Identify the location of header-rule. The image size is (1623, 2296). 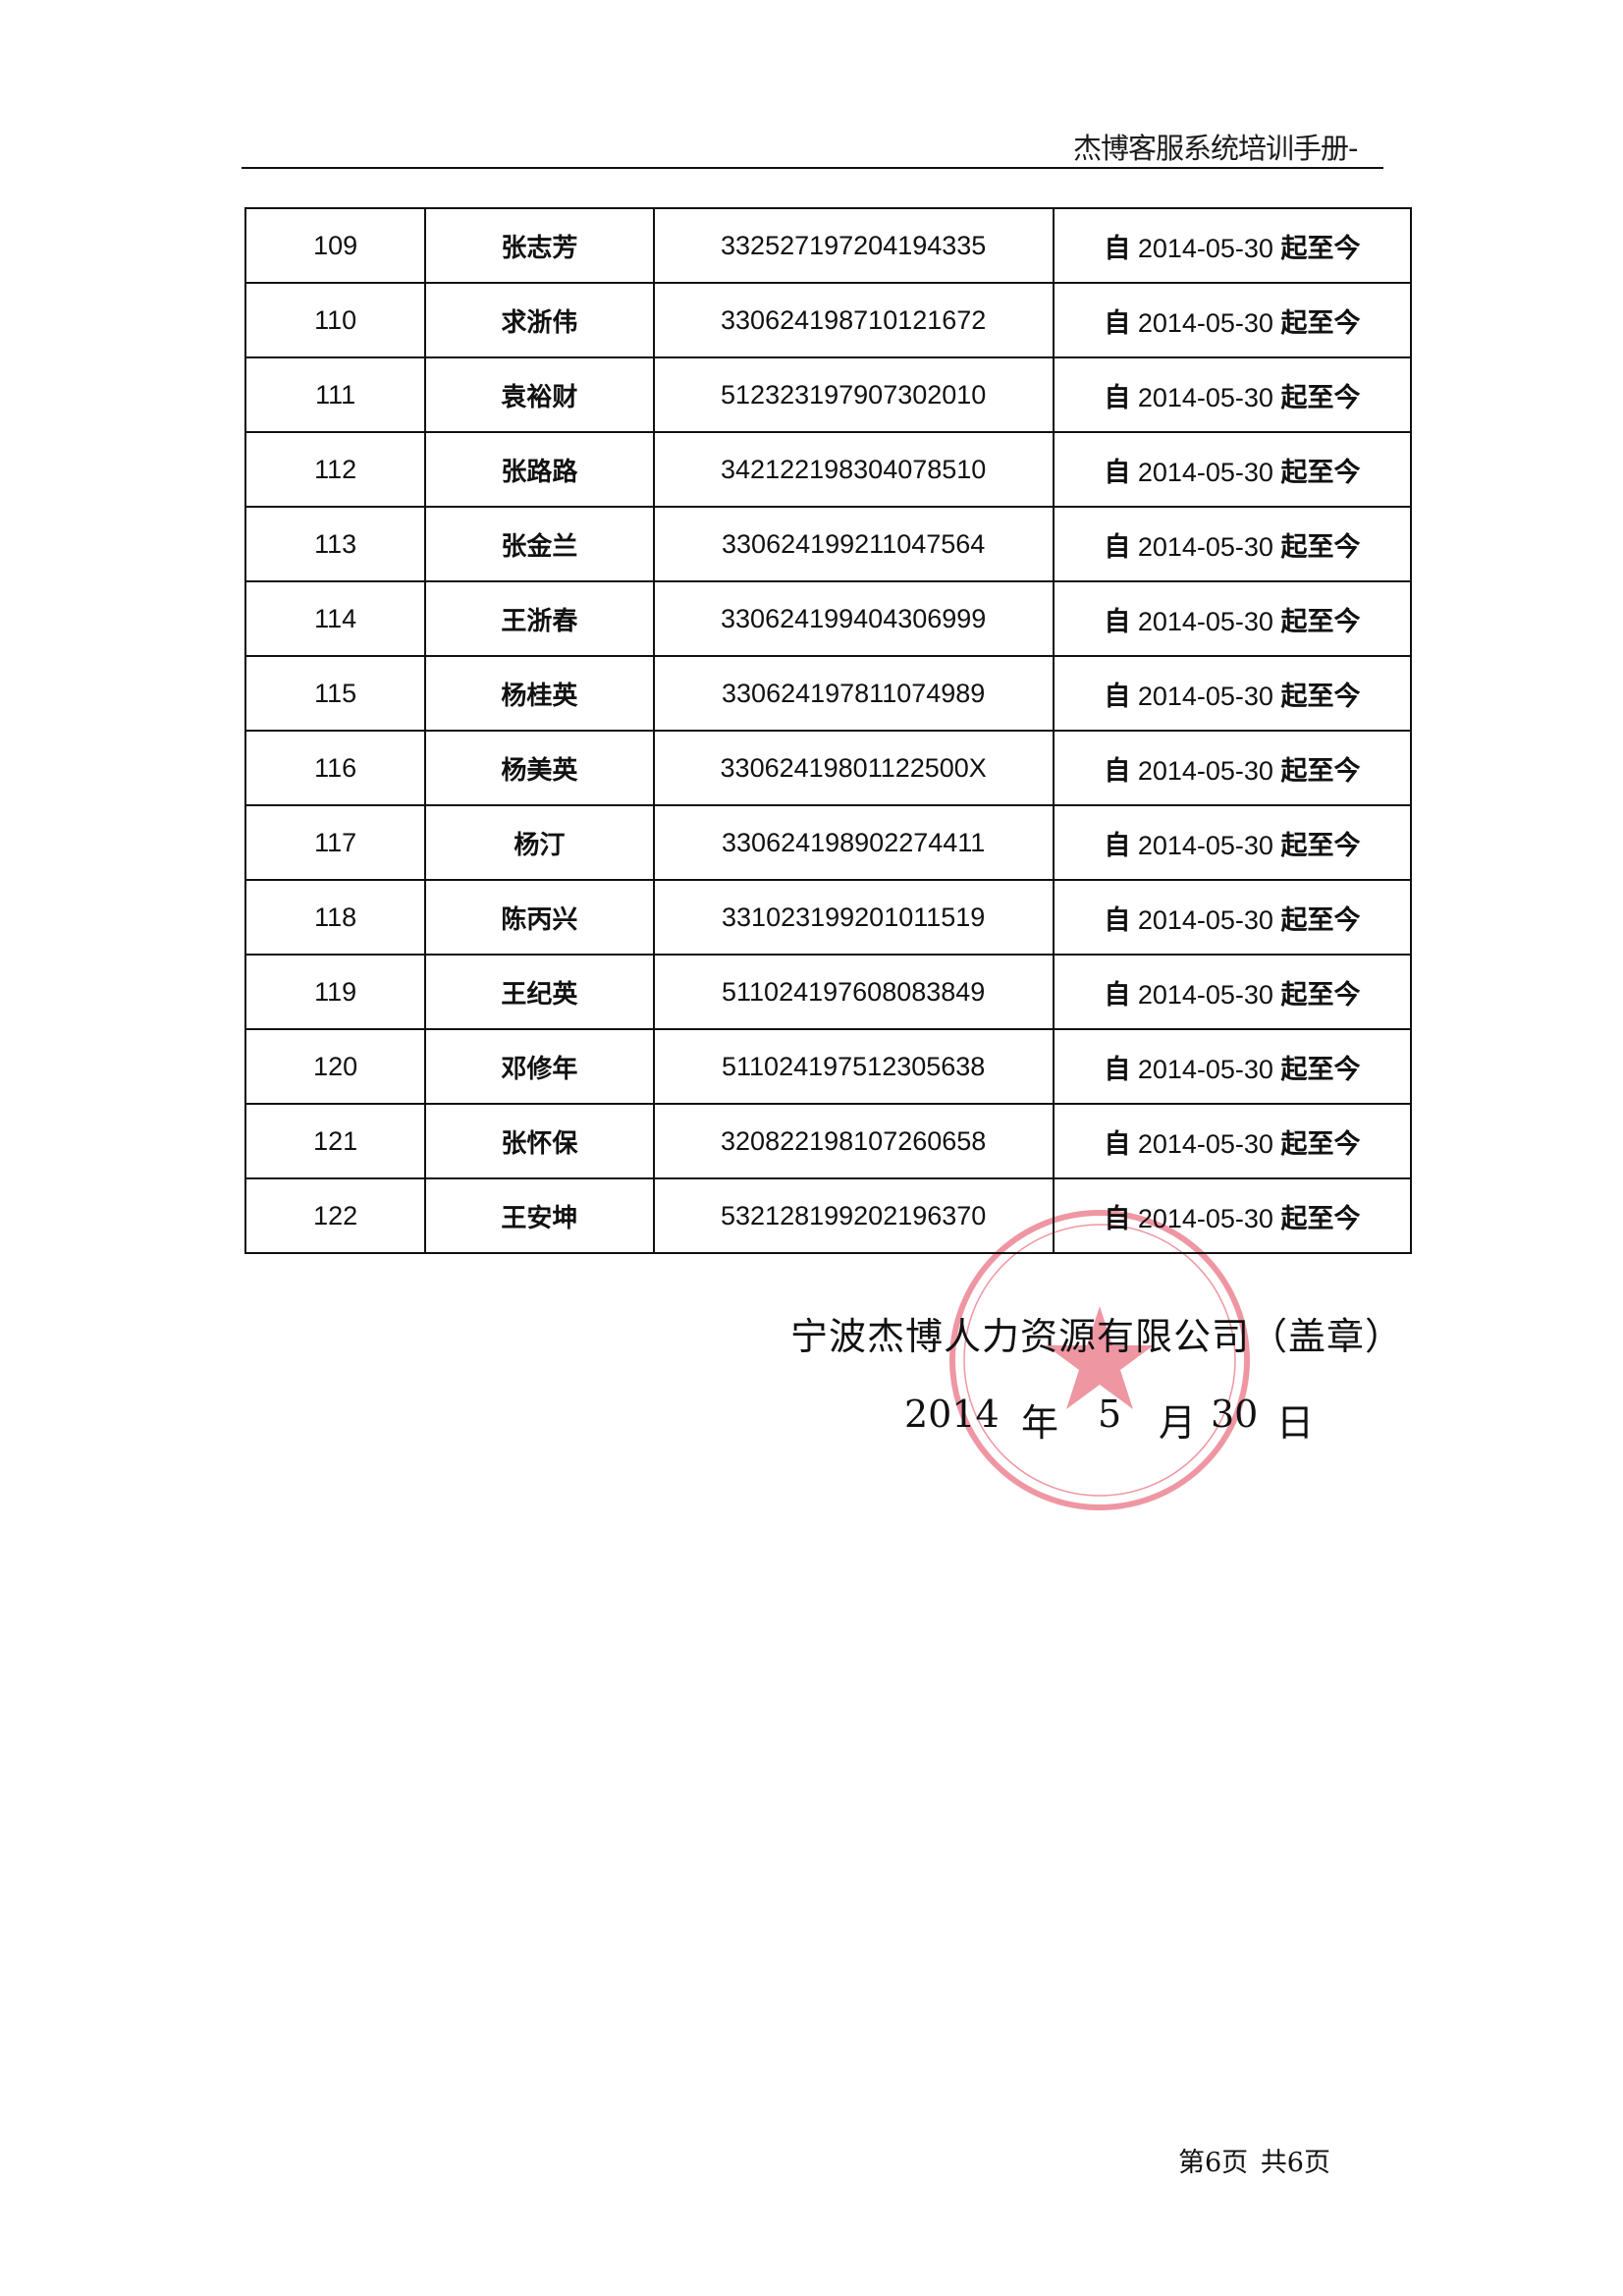
(812, 168).